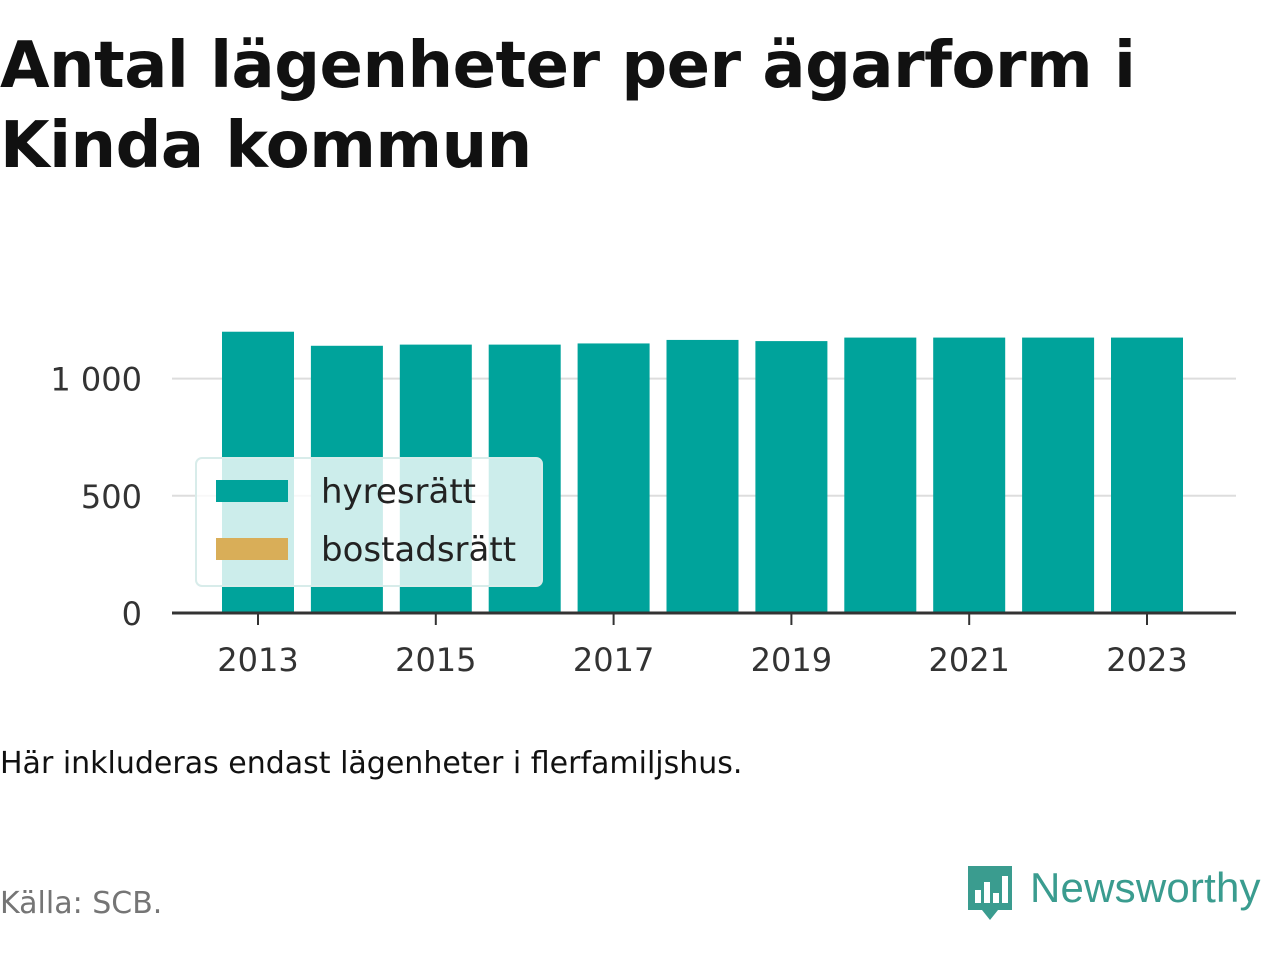  I want to click on legend-label-hyresrätt: hyresrätt, so click(398, 492).